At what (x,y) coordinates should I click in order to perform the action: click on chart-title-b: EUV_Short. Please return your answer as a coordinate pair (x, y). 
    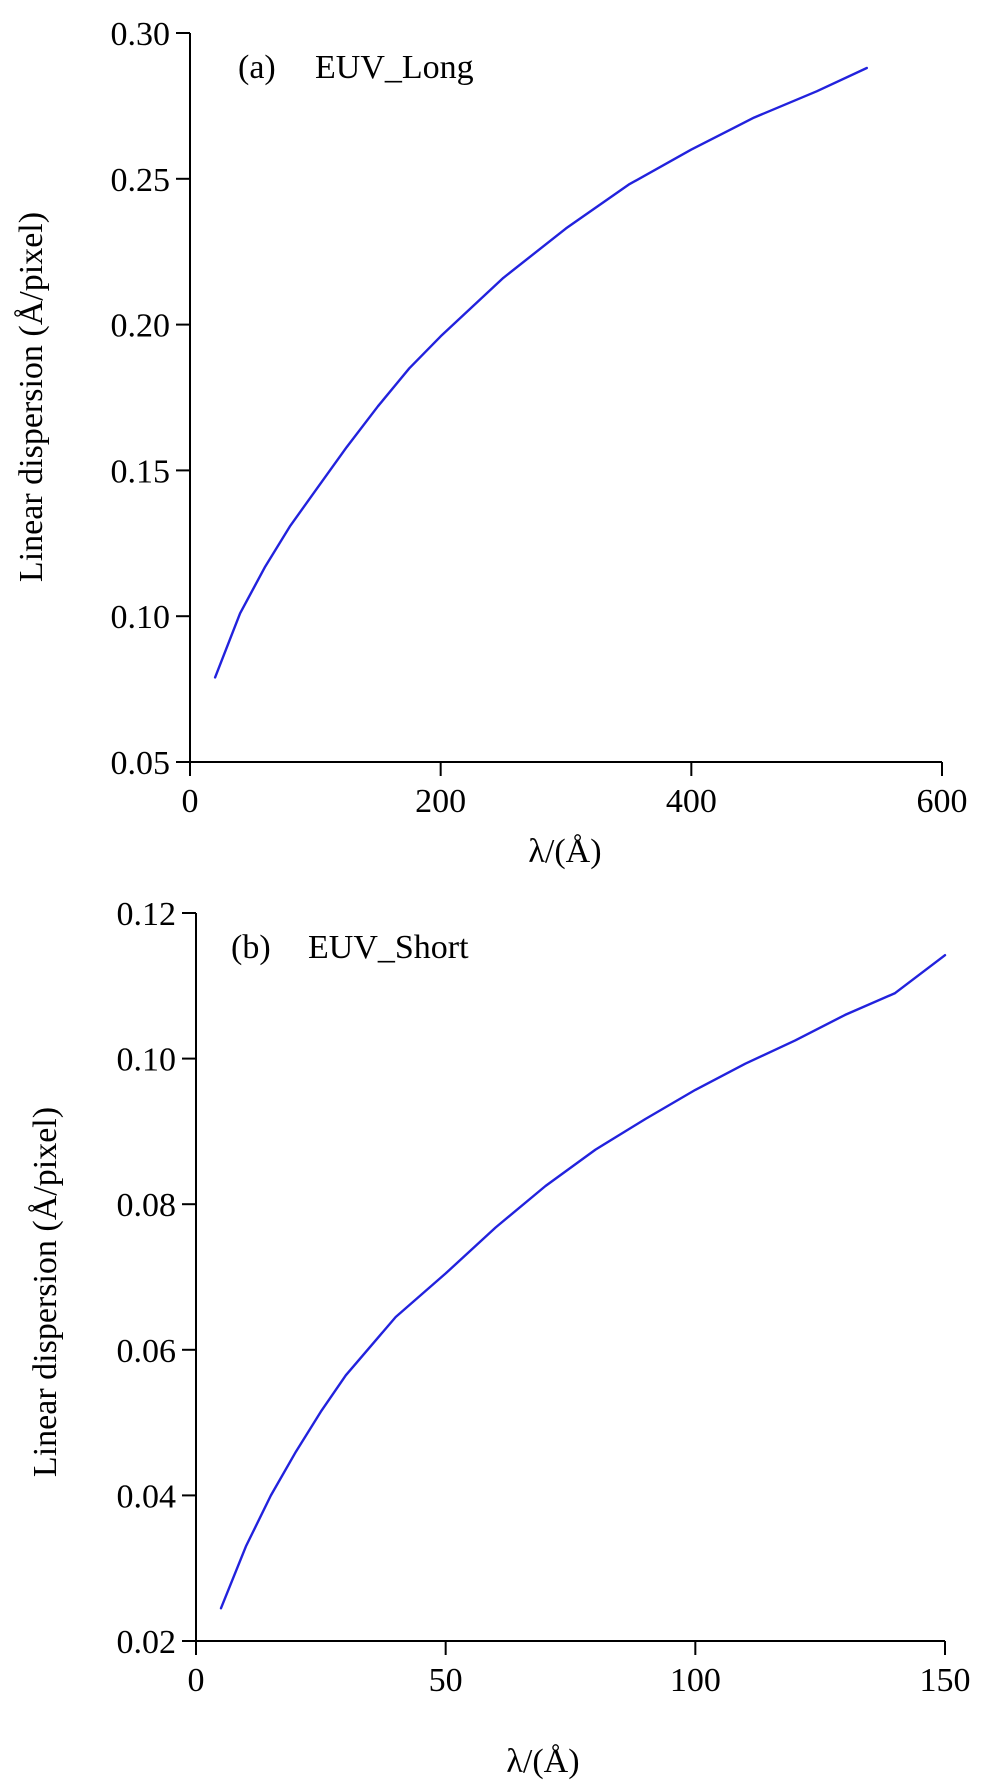
    Looking at the image, I should click on (388, 947).